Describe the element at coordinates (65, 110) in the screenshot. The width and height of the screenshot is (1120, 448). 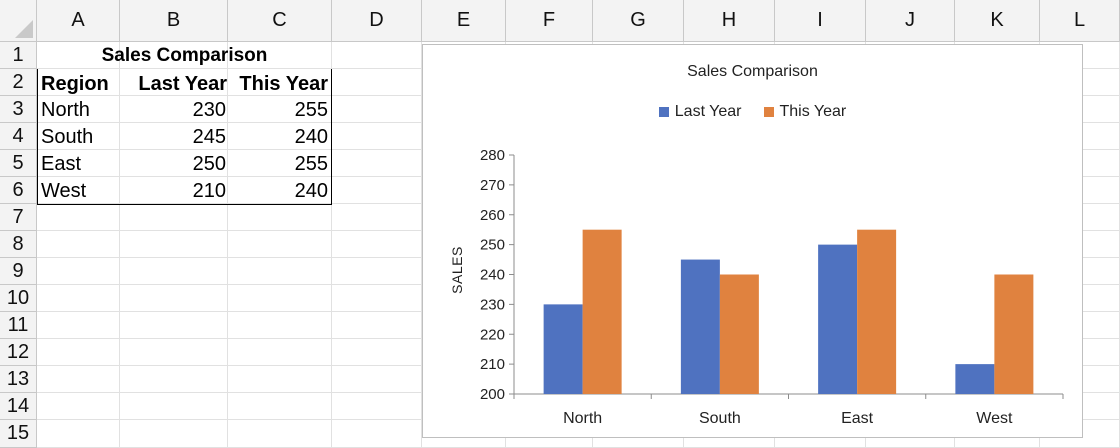
I see `cell-region: North` at that location.